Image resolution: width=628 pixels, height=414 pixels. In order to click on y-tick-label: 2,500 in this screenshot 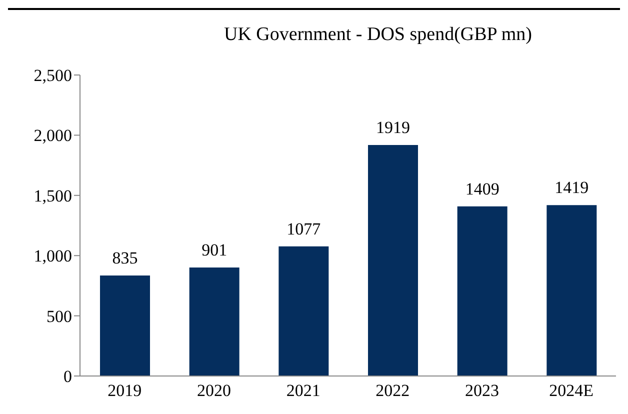, I will do `click(53, 76)`.